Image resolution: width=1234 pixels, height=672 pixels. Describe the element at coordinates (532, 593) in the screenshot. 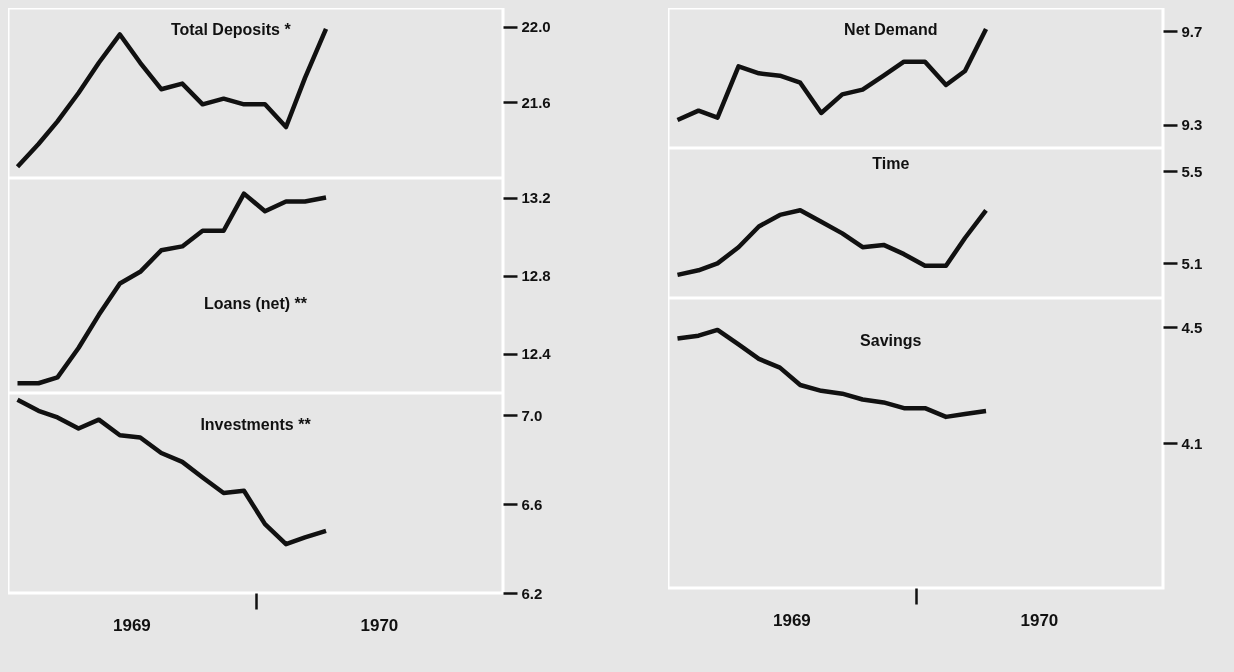

I see `y-tick-label: 6.2` at that location.